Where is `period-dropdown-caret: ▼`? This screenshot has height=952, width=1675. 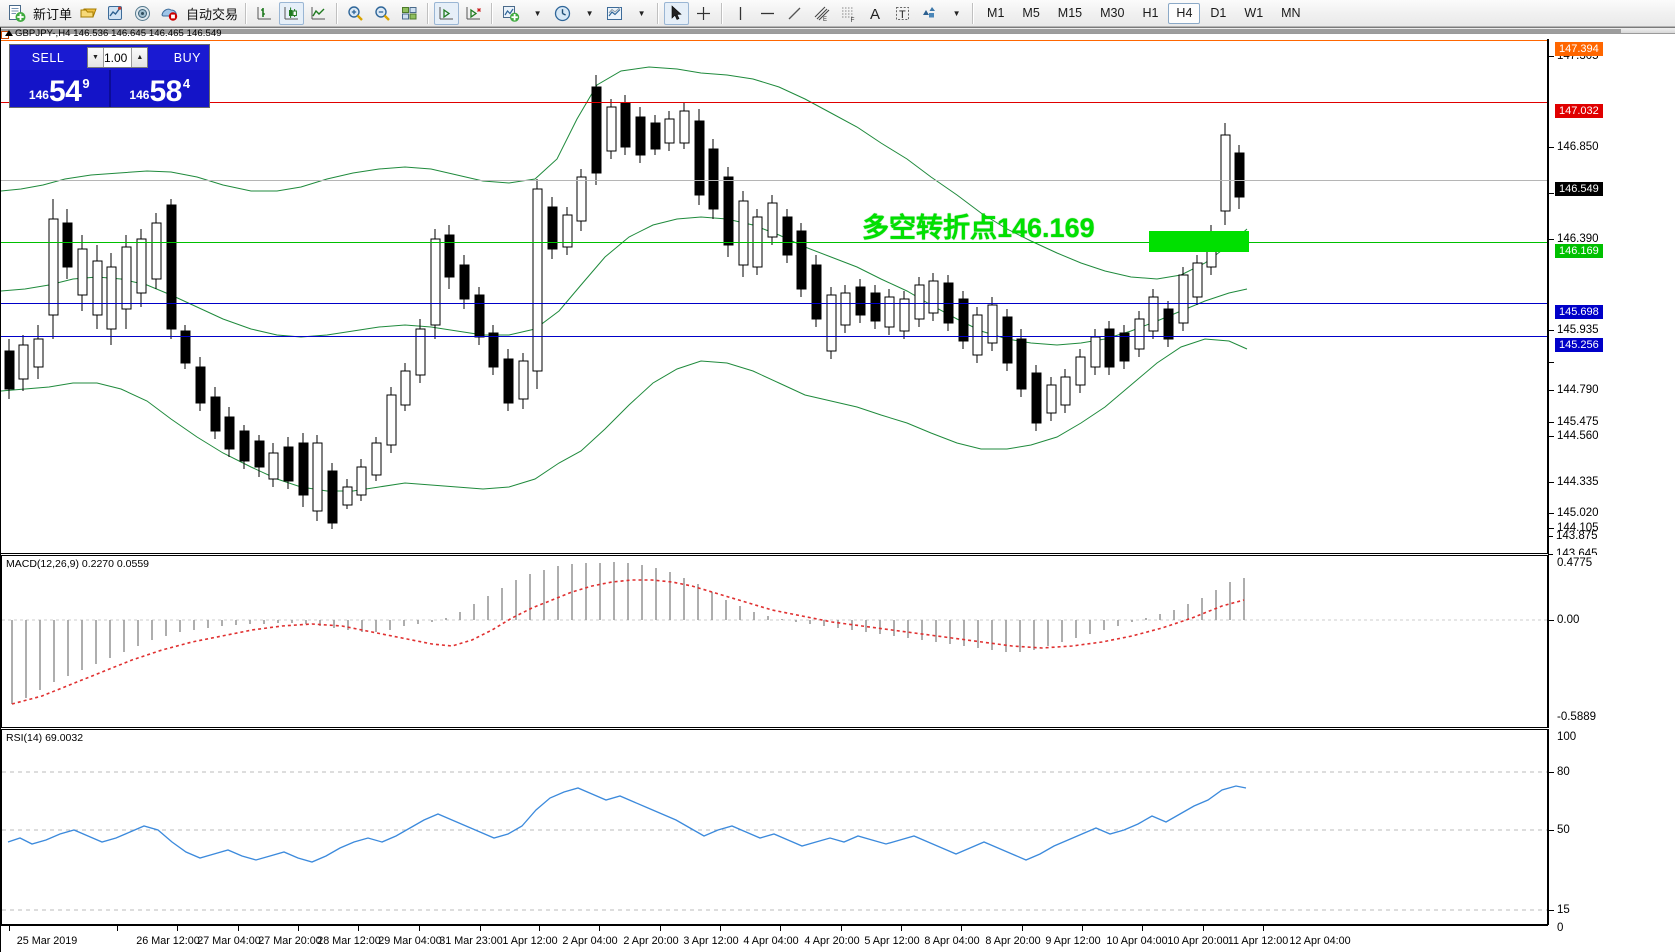
period-dropdown-caret: ▼ is located at coordinates (589, 13).